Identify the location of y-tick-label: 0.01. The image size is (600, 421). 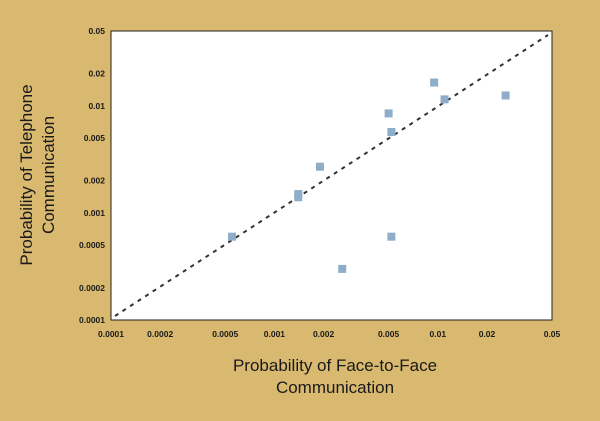
(96, 106).